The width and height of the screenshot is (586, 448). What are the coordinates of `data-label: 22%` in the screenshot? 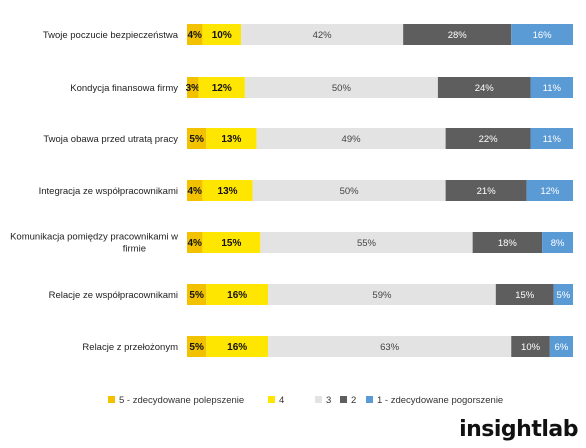 It's located at (489, 139).